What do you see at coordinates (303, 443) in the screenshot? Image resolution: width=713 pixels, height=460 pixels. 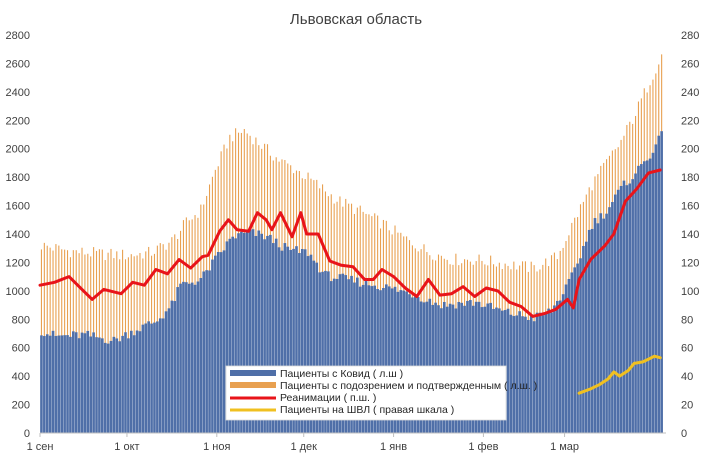 I see `x-axis: 1 сен 1 окт 1 ноя 1 дек 1 янв 1 фев 1 мар` at bounding box center [303, 443].